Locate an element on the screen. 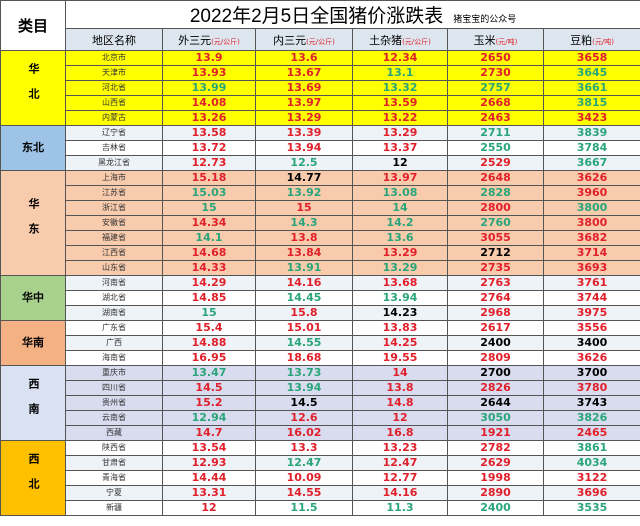 This screenshot has height=526, width=640. region-cell: 青海省 is located at coordinates (114, 478).